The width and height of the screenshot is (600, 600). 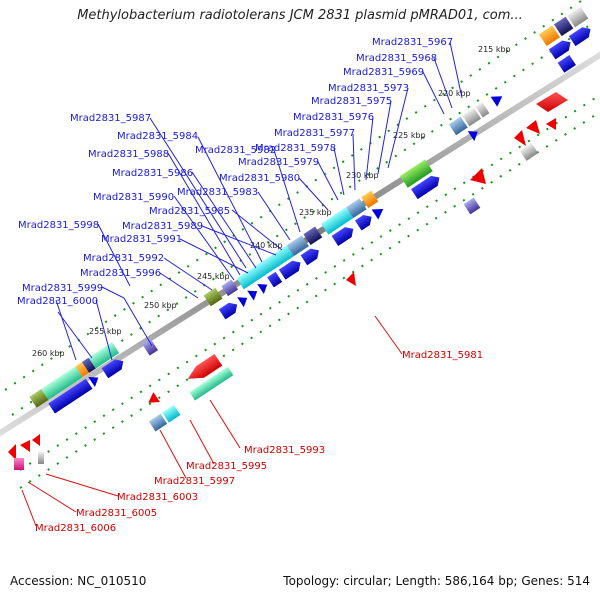 I want to click on gene-label: Mrad2831_5982, so click(x=235, y=150).